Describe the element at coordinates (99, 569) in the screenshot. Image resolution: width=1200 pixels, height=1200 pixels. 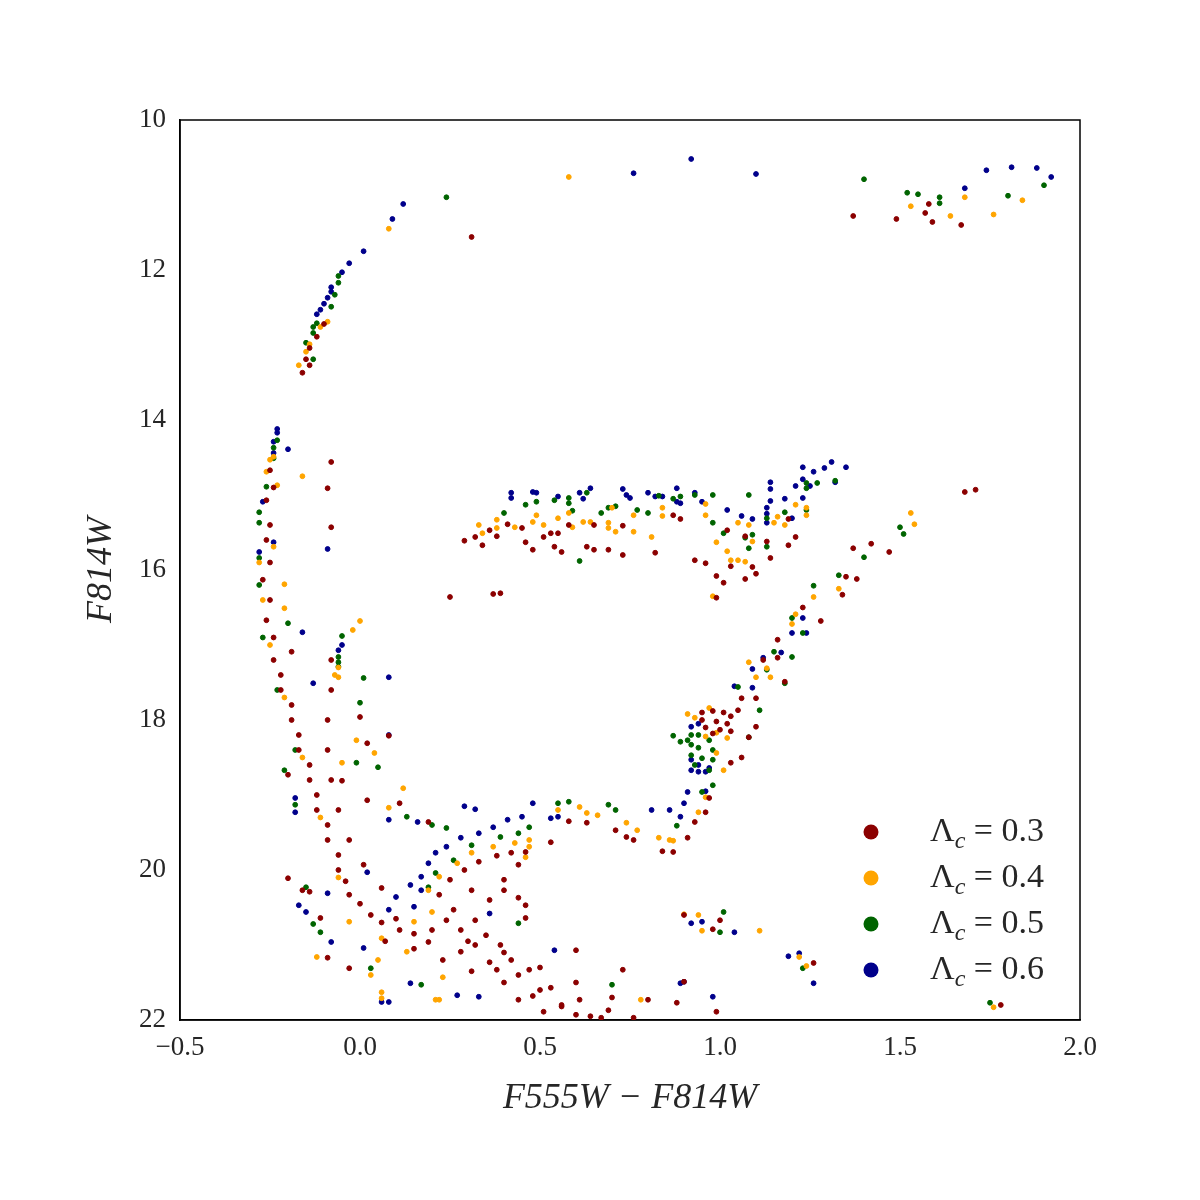
I see `y-axis-title: F814W` at that location.